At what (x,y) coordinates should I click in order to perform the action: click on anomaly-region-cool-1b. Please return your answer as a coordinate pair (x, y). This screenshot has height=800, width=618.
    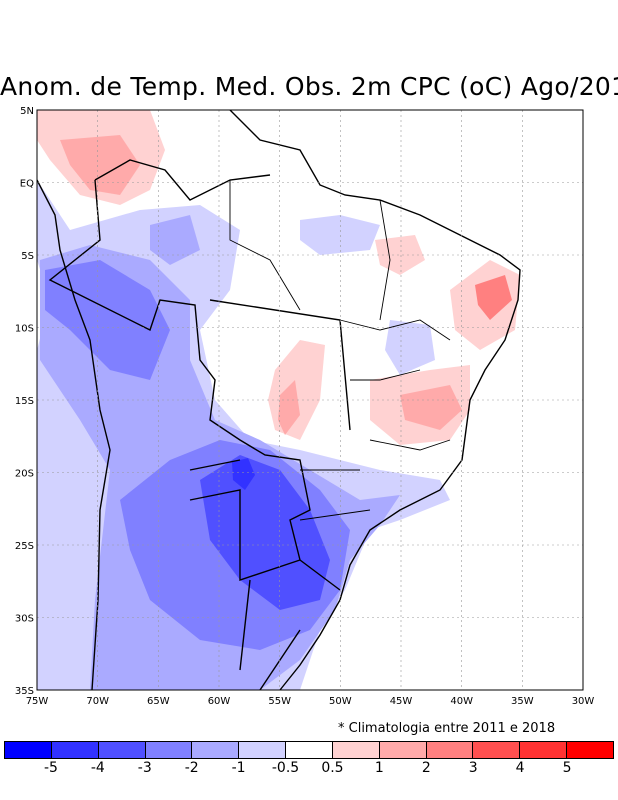
    Looking at the image, I should click on (340, 235).